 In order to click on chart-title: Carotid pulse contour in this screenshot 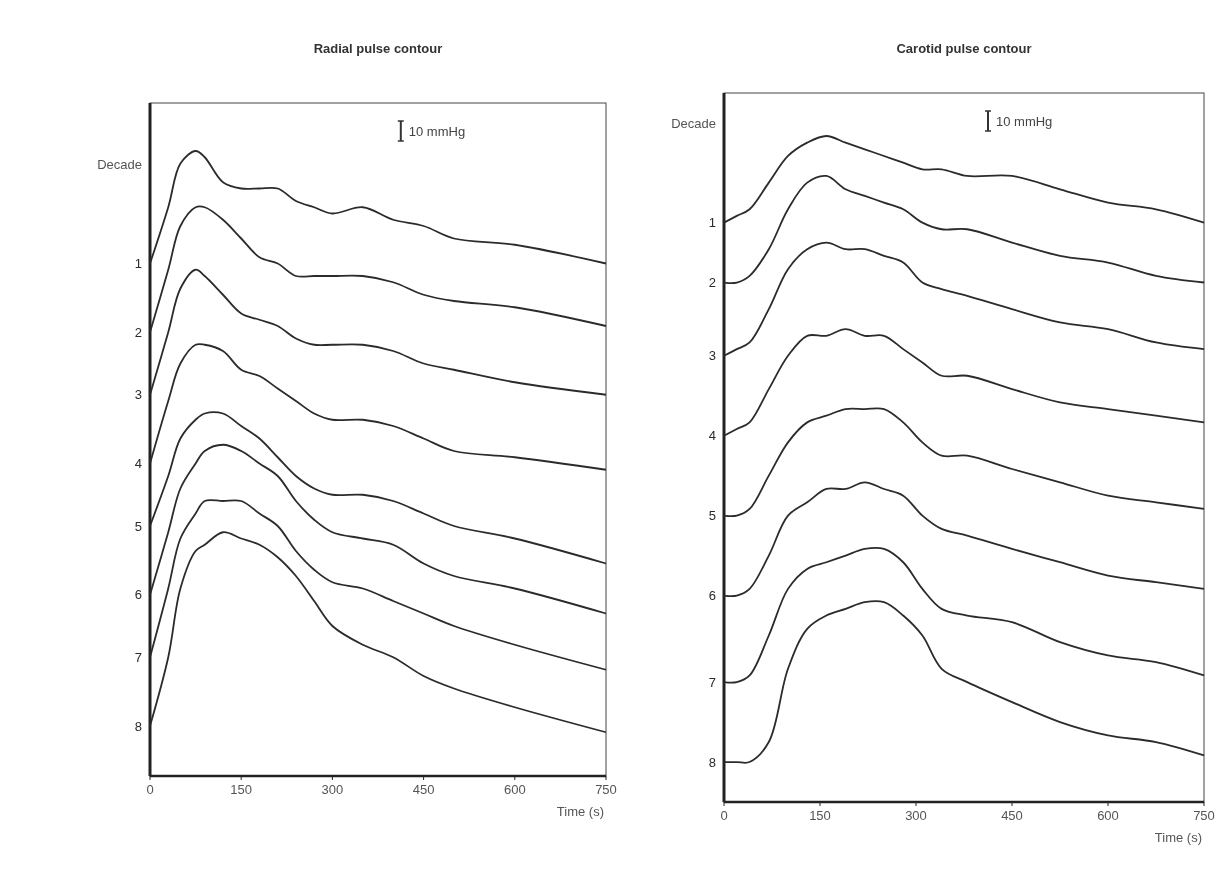, I will do `click(964, 48)`.